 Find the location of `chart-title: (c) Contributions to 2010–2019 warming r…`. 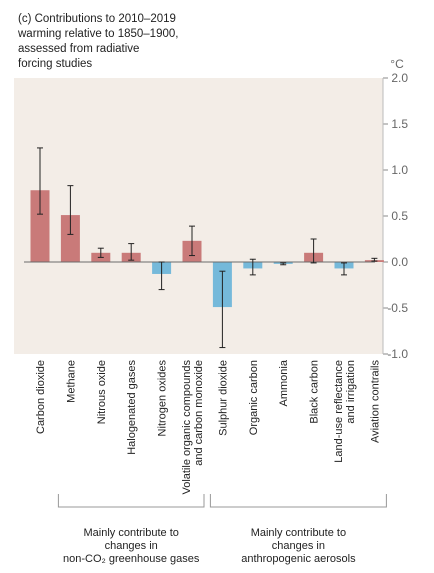

chart-title: (c) Contributions to 2010–2019 warming r… is located at coordinates (133, 42).